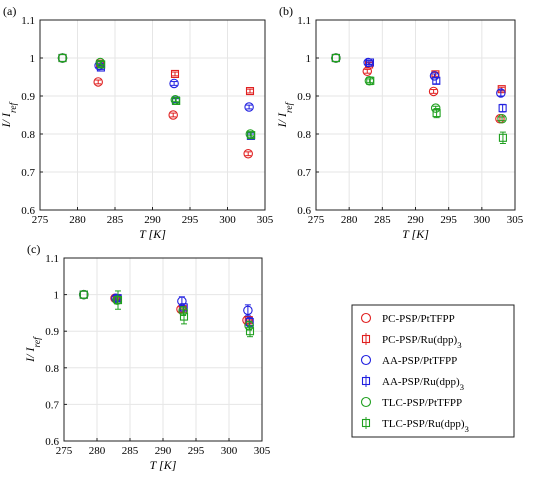 The image size is (550, 478). What do you see at coordinates (9, 11) in the screenshot?
I see `panel-label: (a)` at bounding box center [9, 11].